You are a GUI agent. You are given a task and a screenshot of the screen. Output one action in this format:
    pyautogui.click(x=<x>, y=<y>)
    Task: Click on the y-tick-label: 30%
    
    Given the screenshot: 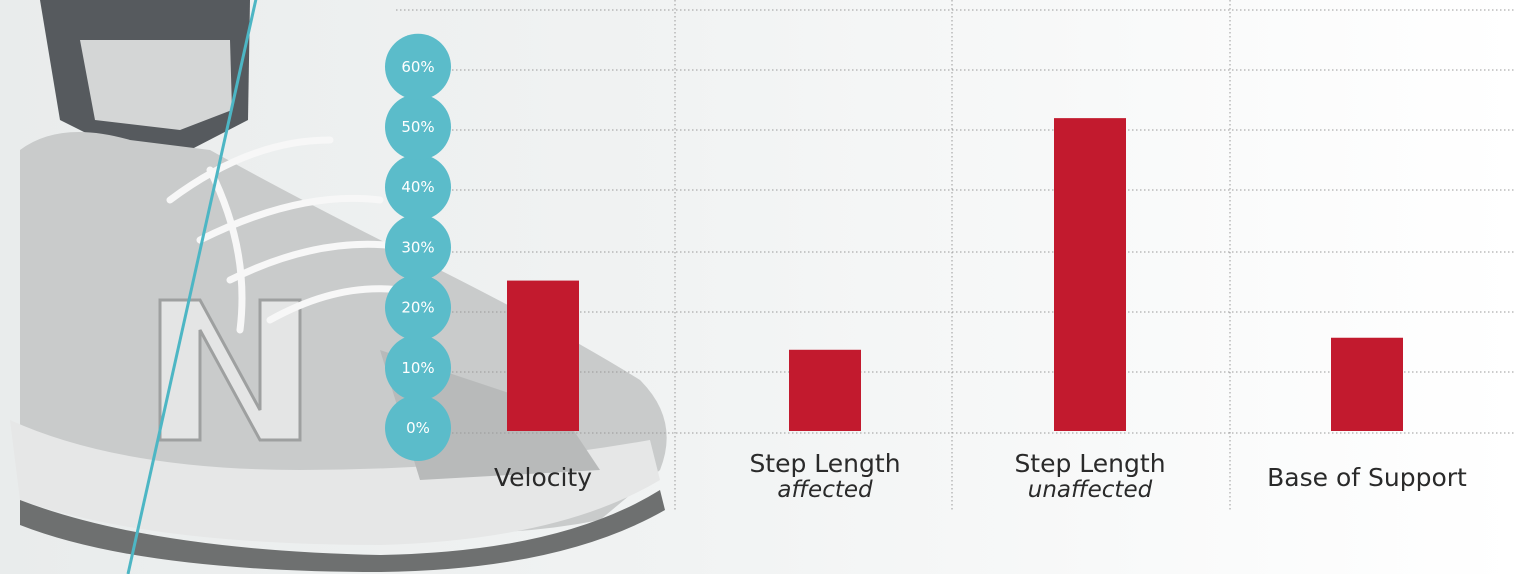 What is the action you would take?
    pyautogui.click(x=417, y=247)
    